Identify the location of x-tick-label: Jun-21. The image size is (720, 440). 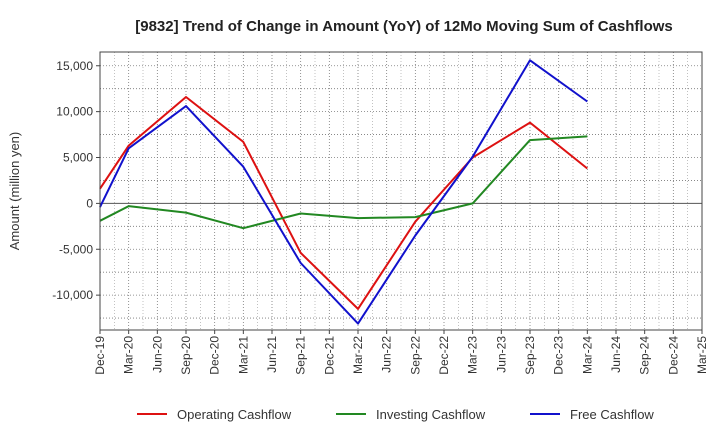
(272, 354).